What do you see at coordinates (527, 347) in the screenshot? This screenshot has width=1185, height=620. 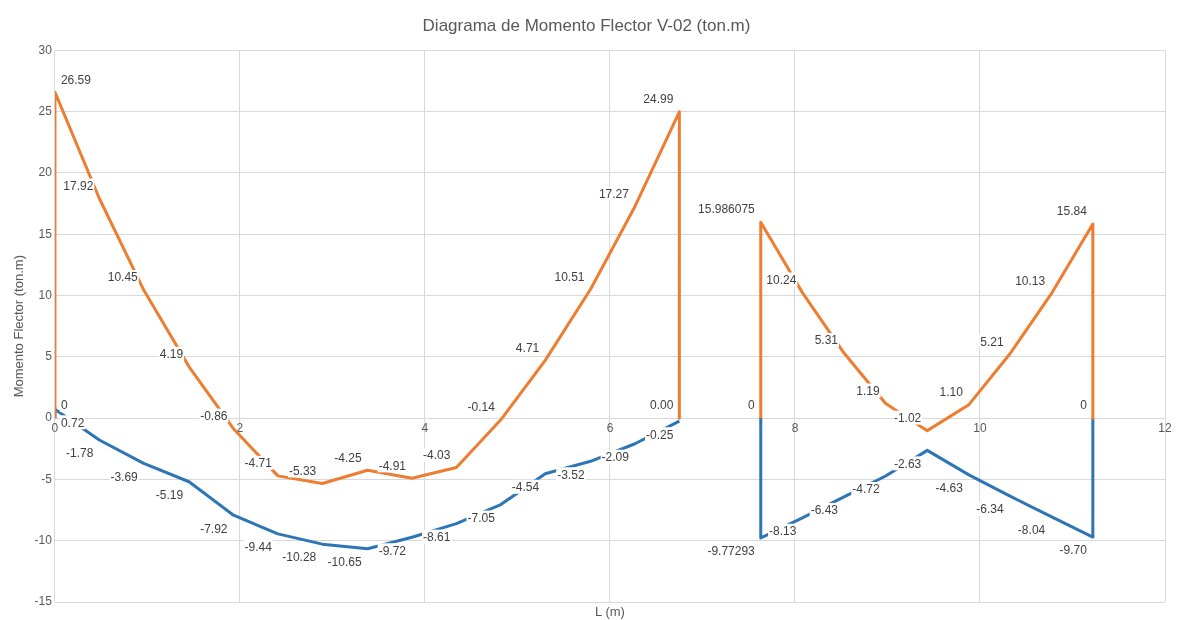 I see `data-label: 4.71` at bounding box center [527, 347].